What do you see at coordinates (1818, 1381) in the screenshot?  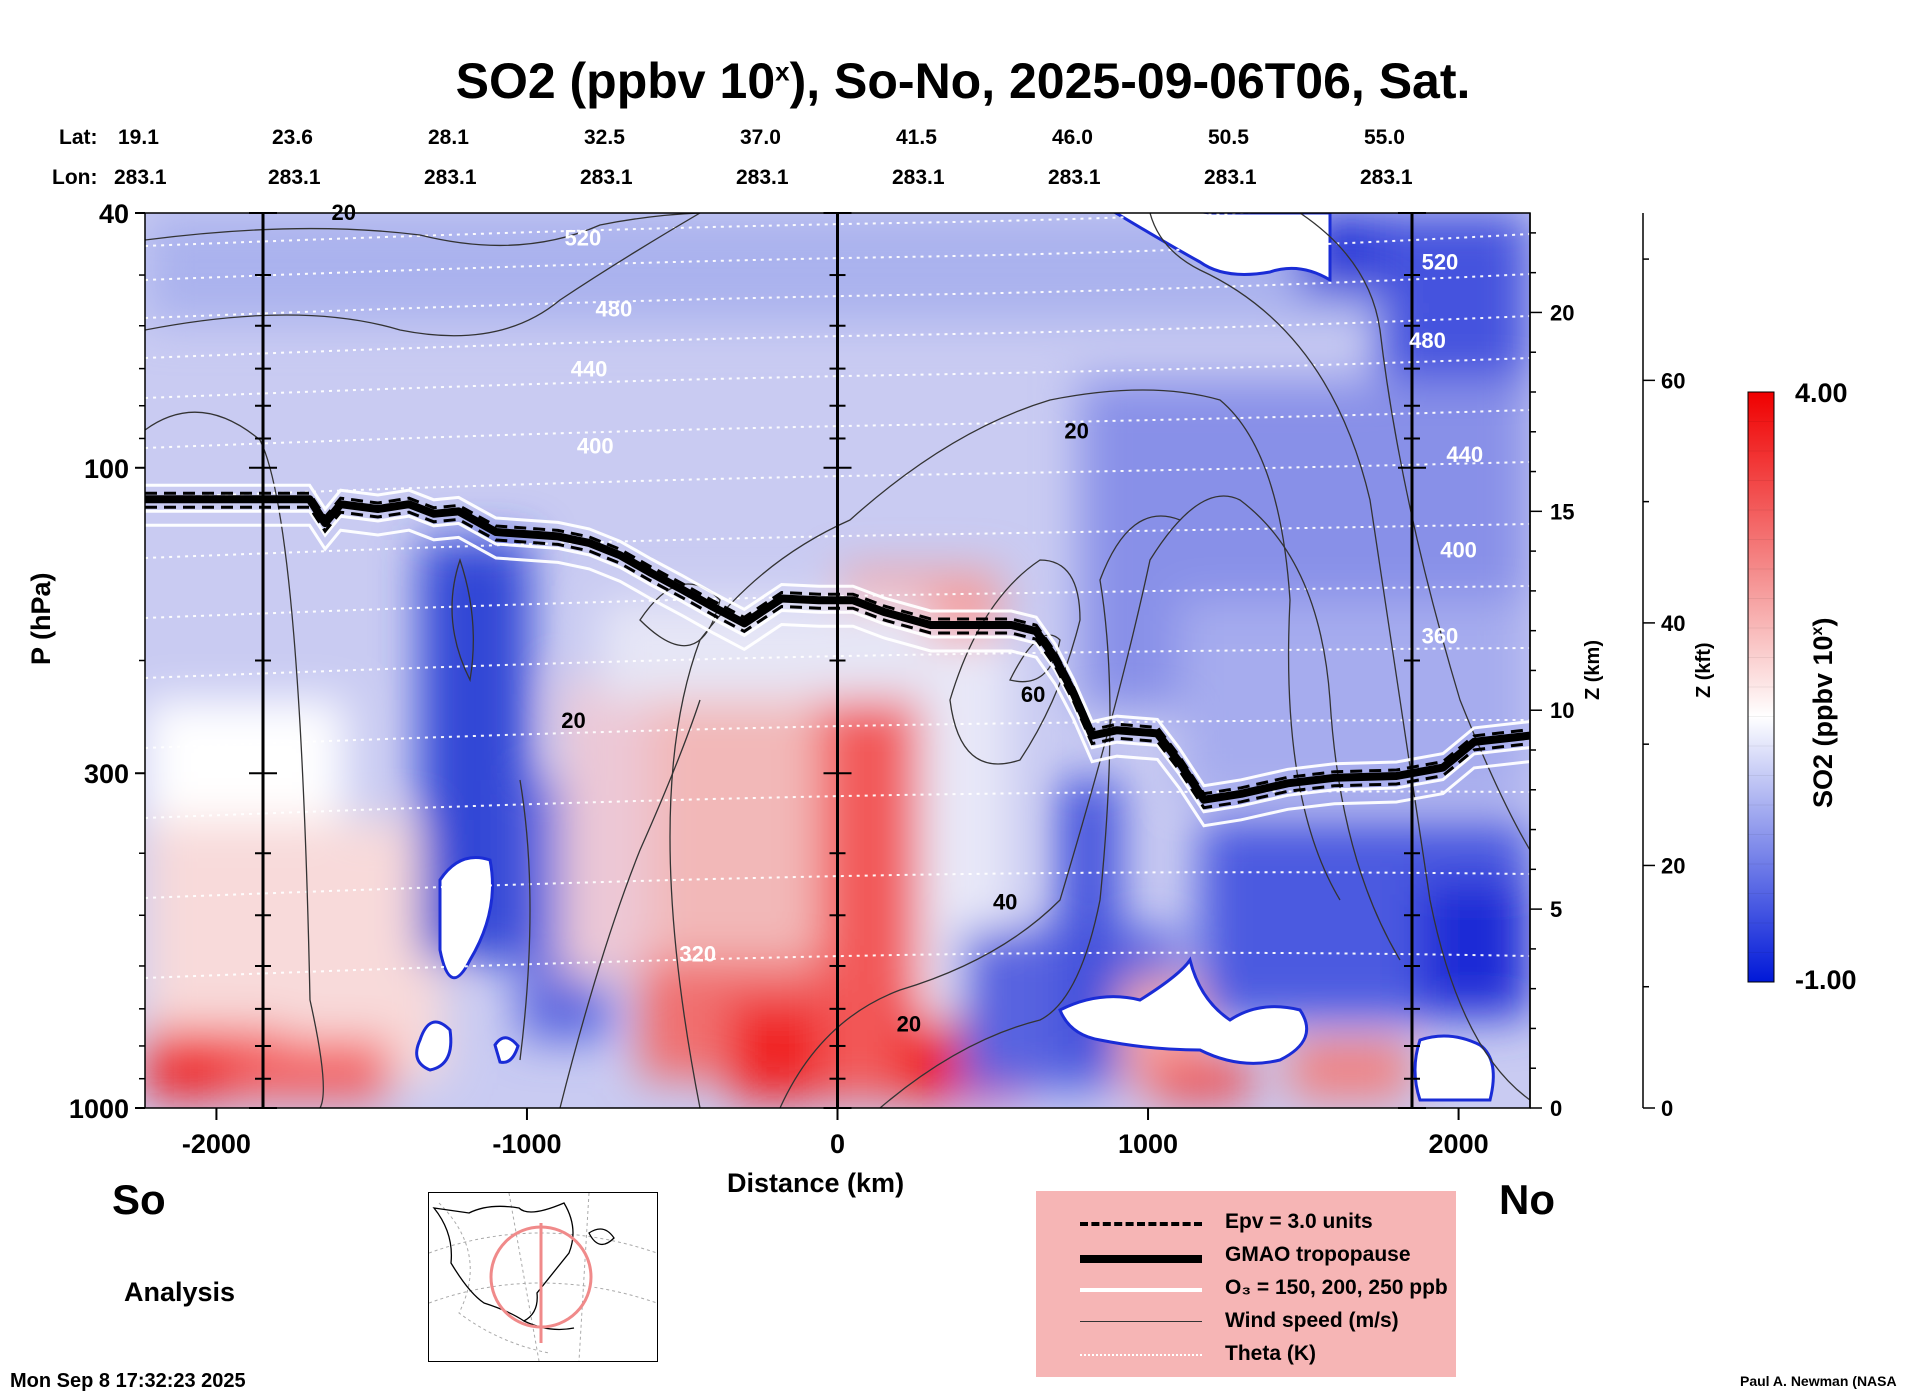 I see `credit: Paul A. Newman (NASA` at bounding box center [1818, 1381].